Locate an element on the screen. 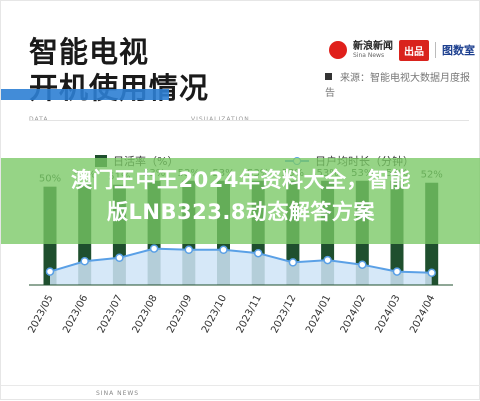 The height and width of the screenshot is (401, 480). brand-right-logo: 图数室 is located at coordinates (458, 50).